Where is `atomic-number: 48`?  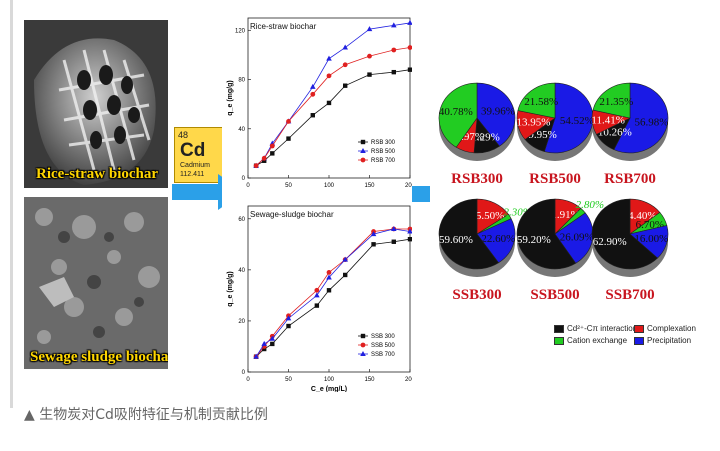 atomic-number: 48 is located at coordinates (183, 135).